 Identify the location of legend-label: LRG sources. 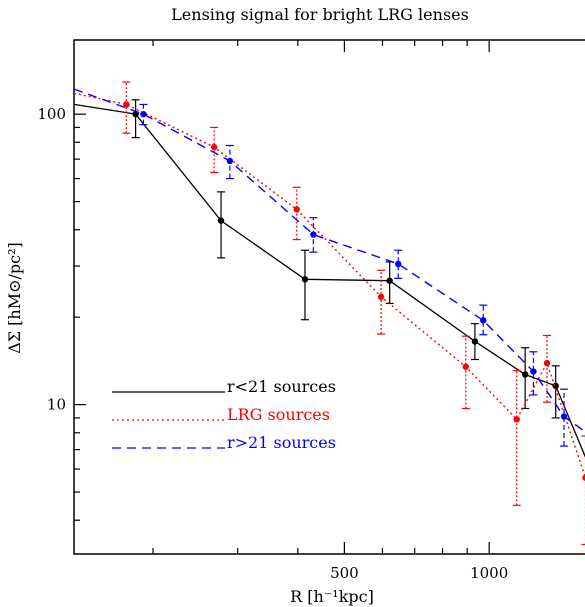
(278, 414).